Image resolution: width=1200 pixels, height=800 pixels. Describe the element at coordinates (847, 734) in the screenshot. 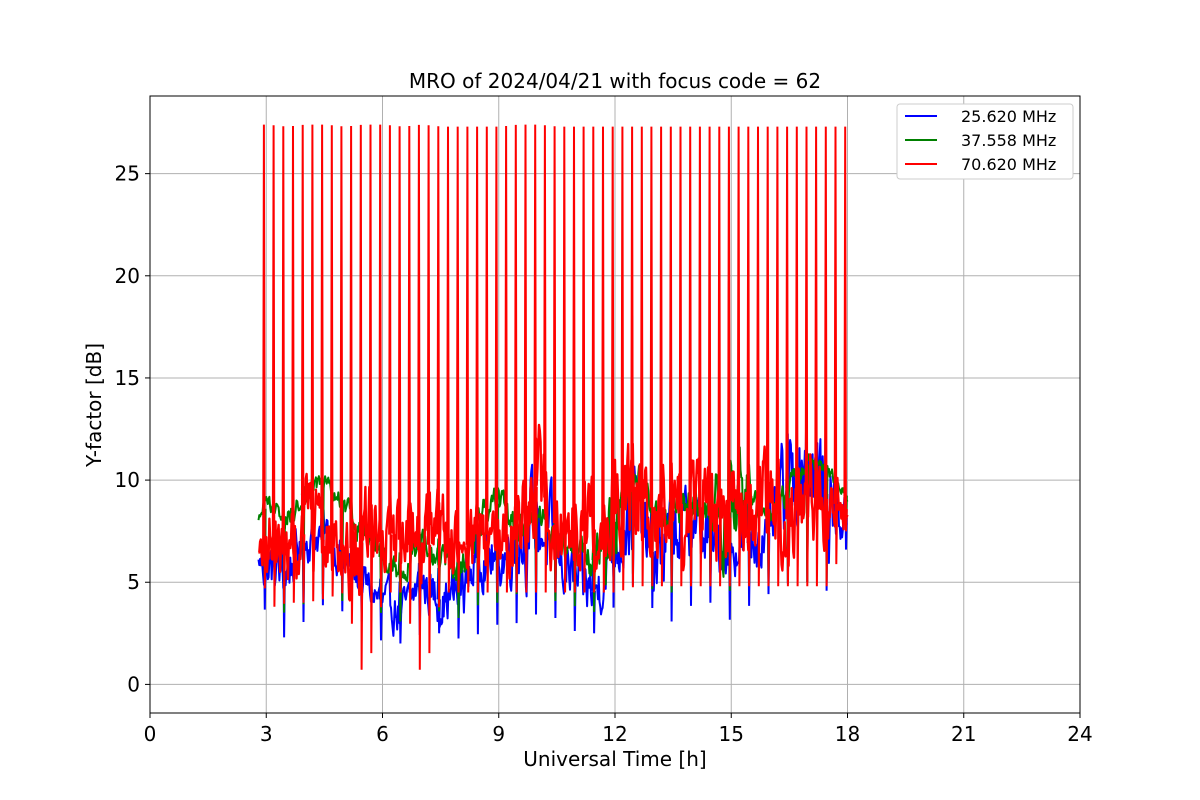

I see `x-tick-label-18: 18` at that location.